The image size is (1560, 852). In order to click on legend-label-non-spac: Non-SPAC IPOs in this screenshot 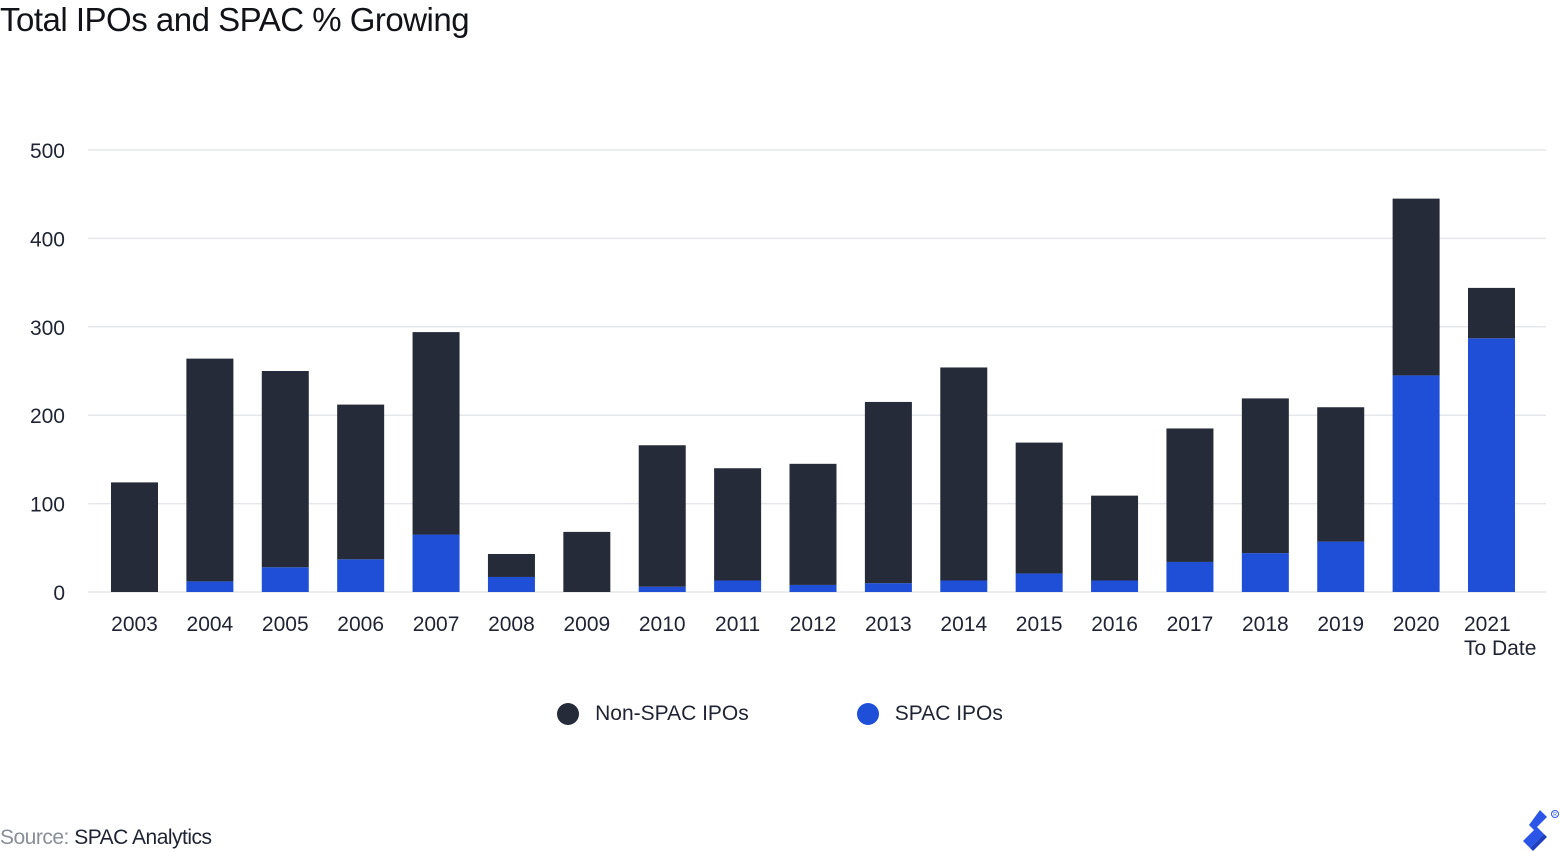, I will do `click(672, 713)`.